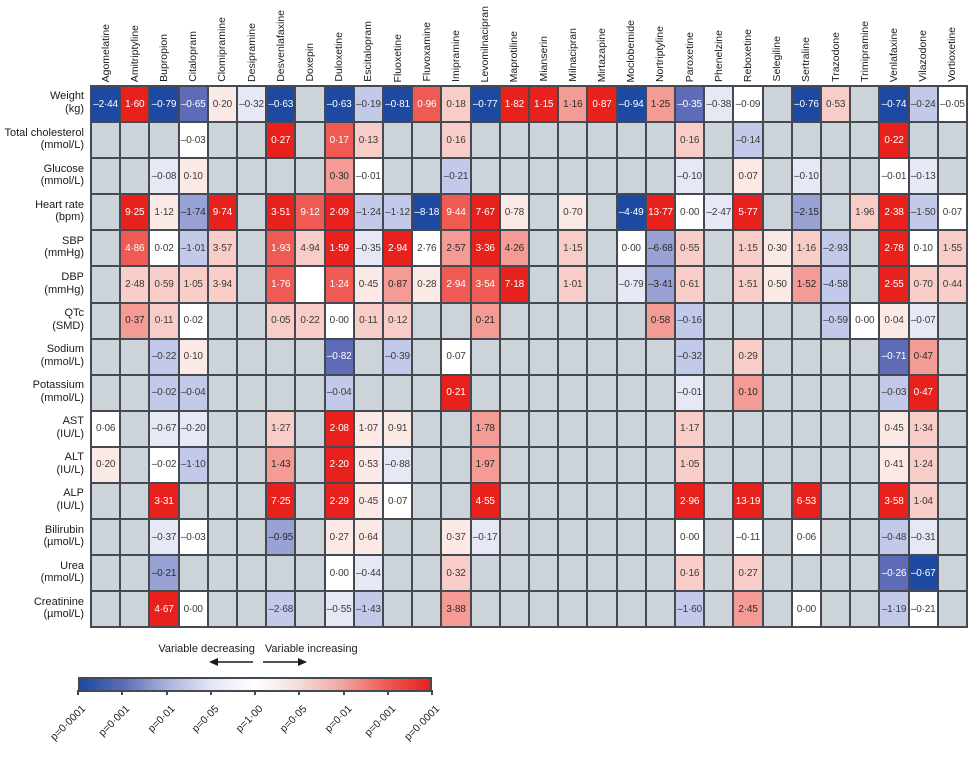 Image resolution: width=978 pixels, height=759 pixels. What do you see at coordinates (485, 43) in the screenshot?
I see `column-header: Levomilnacipran` at bounding box center [485, 43].